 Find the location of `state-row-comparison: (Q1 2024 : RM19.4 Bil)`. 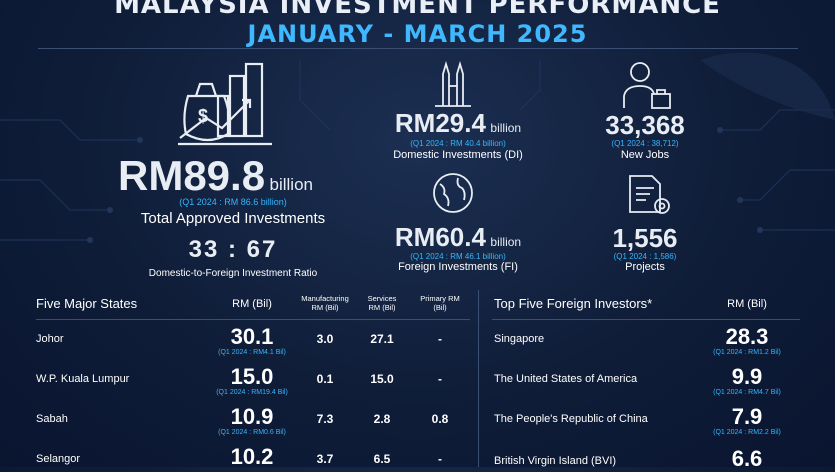

state-row-comparison: (Q1 2024 : RM19.4 Bil) is located at coordinates (252, 392).